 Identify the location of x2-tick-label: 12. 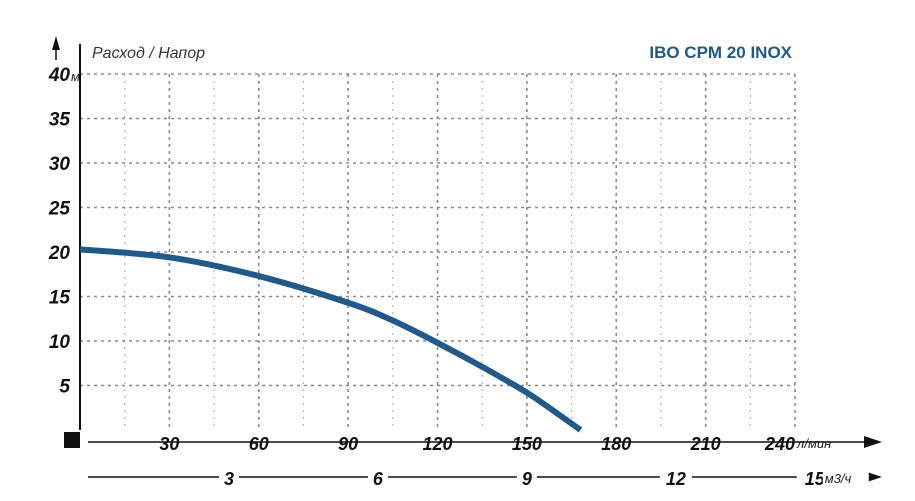
(676, 479).